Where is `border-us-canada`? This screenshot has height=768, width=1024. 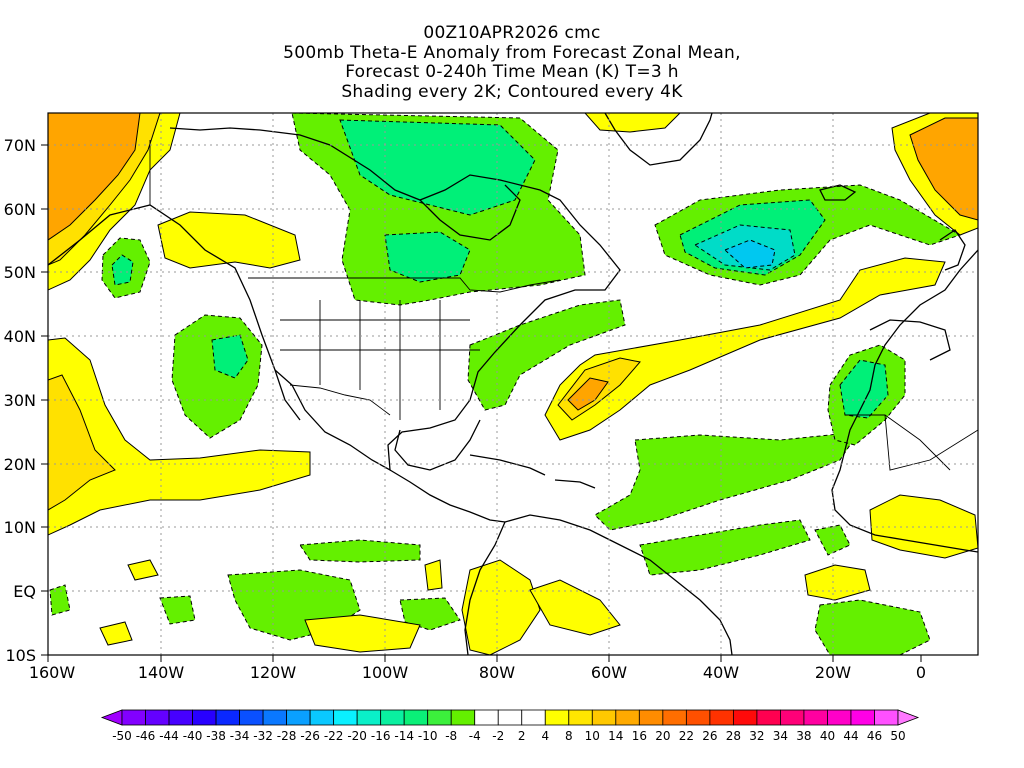 border-us-canada is located at coordinates (404, 285).